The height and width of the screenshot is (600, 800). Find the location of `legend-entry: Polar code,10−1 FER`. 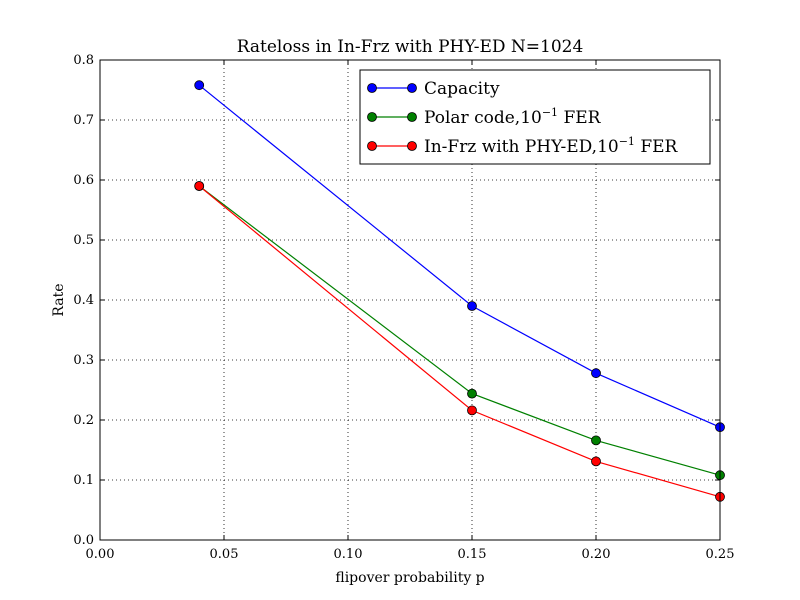

legend-entry: Polar code,10−1 FER is located at coordinates (484, 117).